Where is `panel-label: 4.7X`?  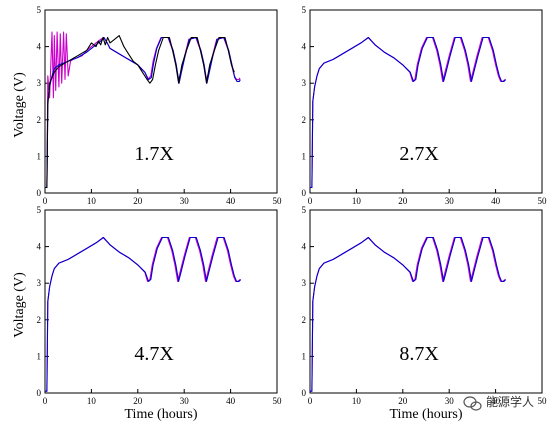
panel-label: 4.7X is located at coordinates (154, 354).